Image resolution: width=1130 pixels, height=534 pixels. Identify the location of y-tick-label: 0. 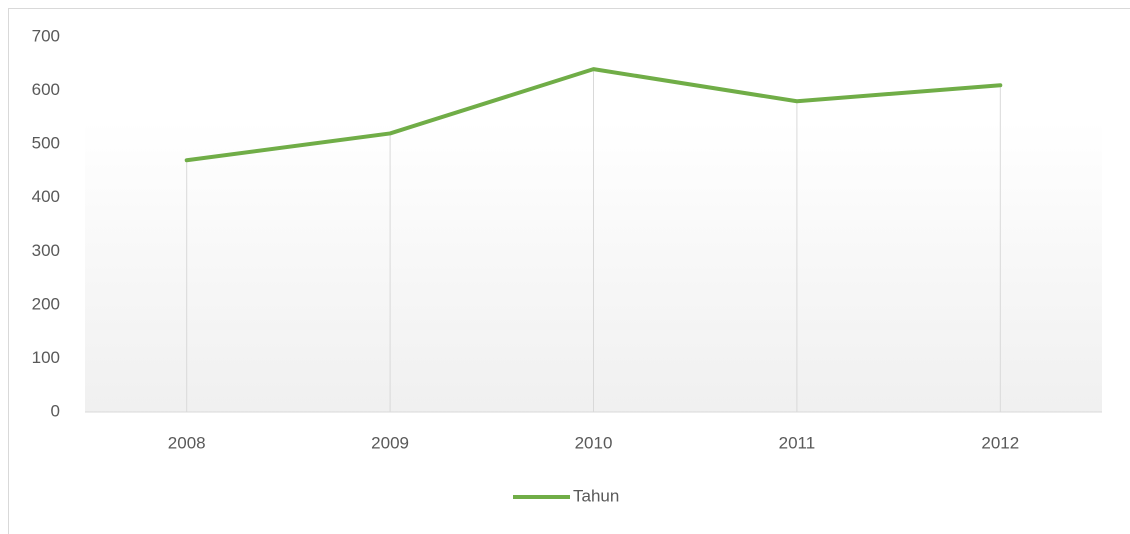
(55, 410).